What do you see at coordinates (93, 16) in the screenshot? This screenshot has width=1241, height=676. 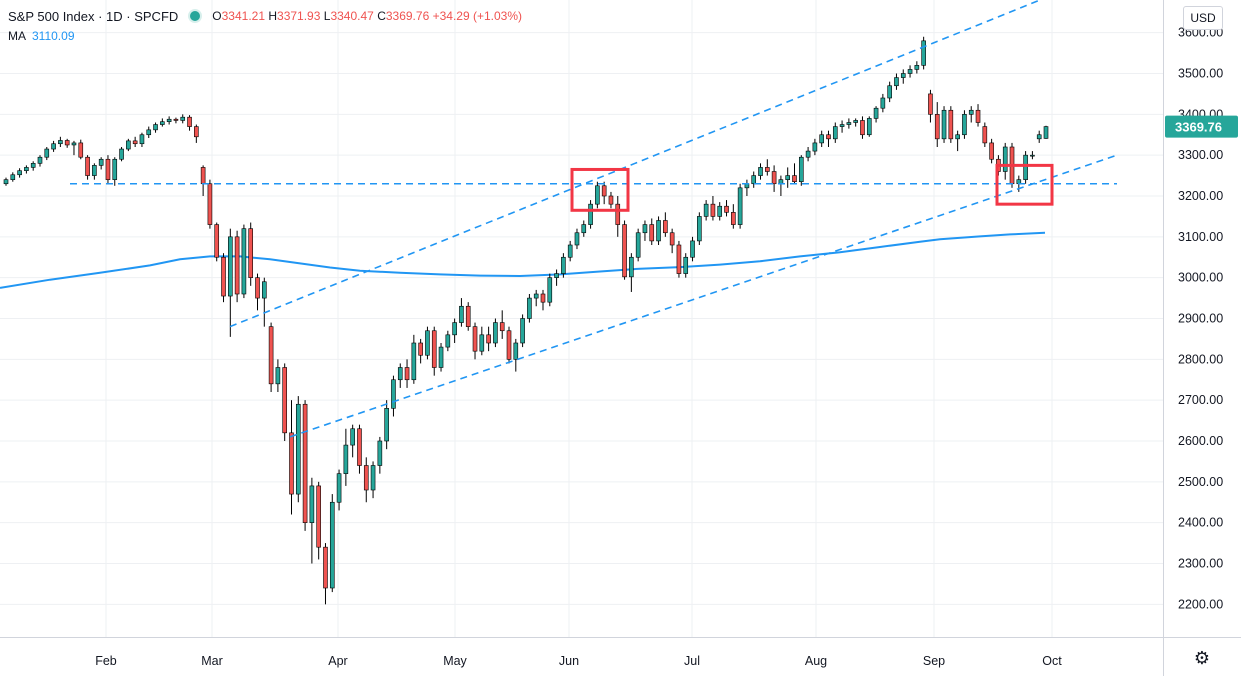 I see `symbol-title: S&P 500 Index · 1D · SPCFD` at bounding box center [93, 16].